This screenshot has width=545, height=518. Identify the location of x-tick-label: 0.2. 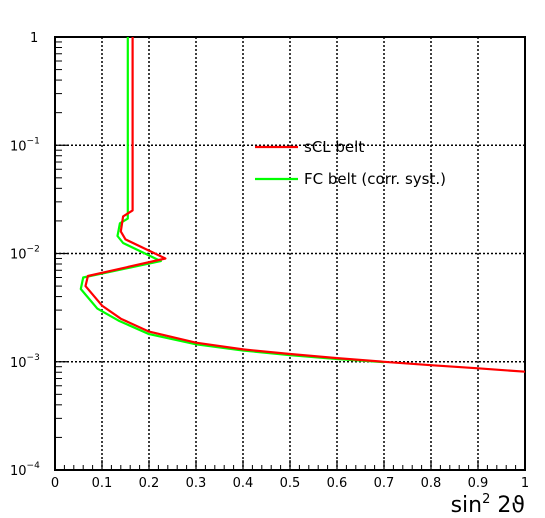
(149, 483).